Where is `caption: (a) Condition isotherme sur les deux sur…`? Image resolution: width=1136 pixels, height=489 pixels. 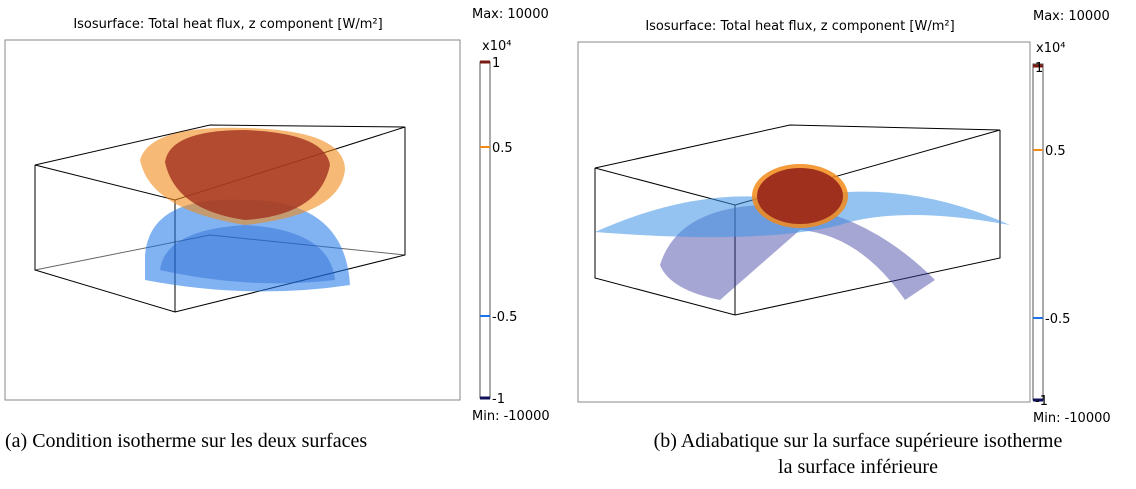
caption: (a) Condition isotherme sur les deux sur… is located at coordinates (186, 441).